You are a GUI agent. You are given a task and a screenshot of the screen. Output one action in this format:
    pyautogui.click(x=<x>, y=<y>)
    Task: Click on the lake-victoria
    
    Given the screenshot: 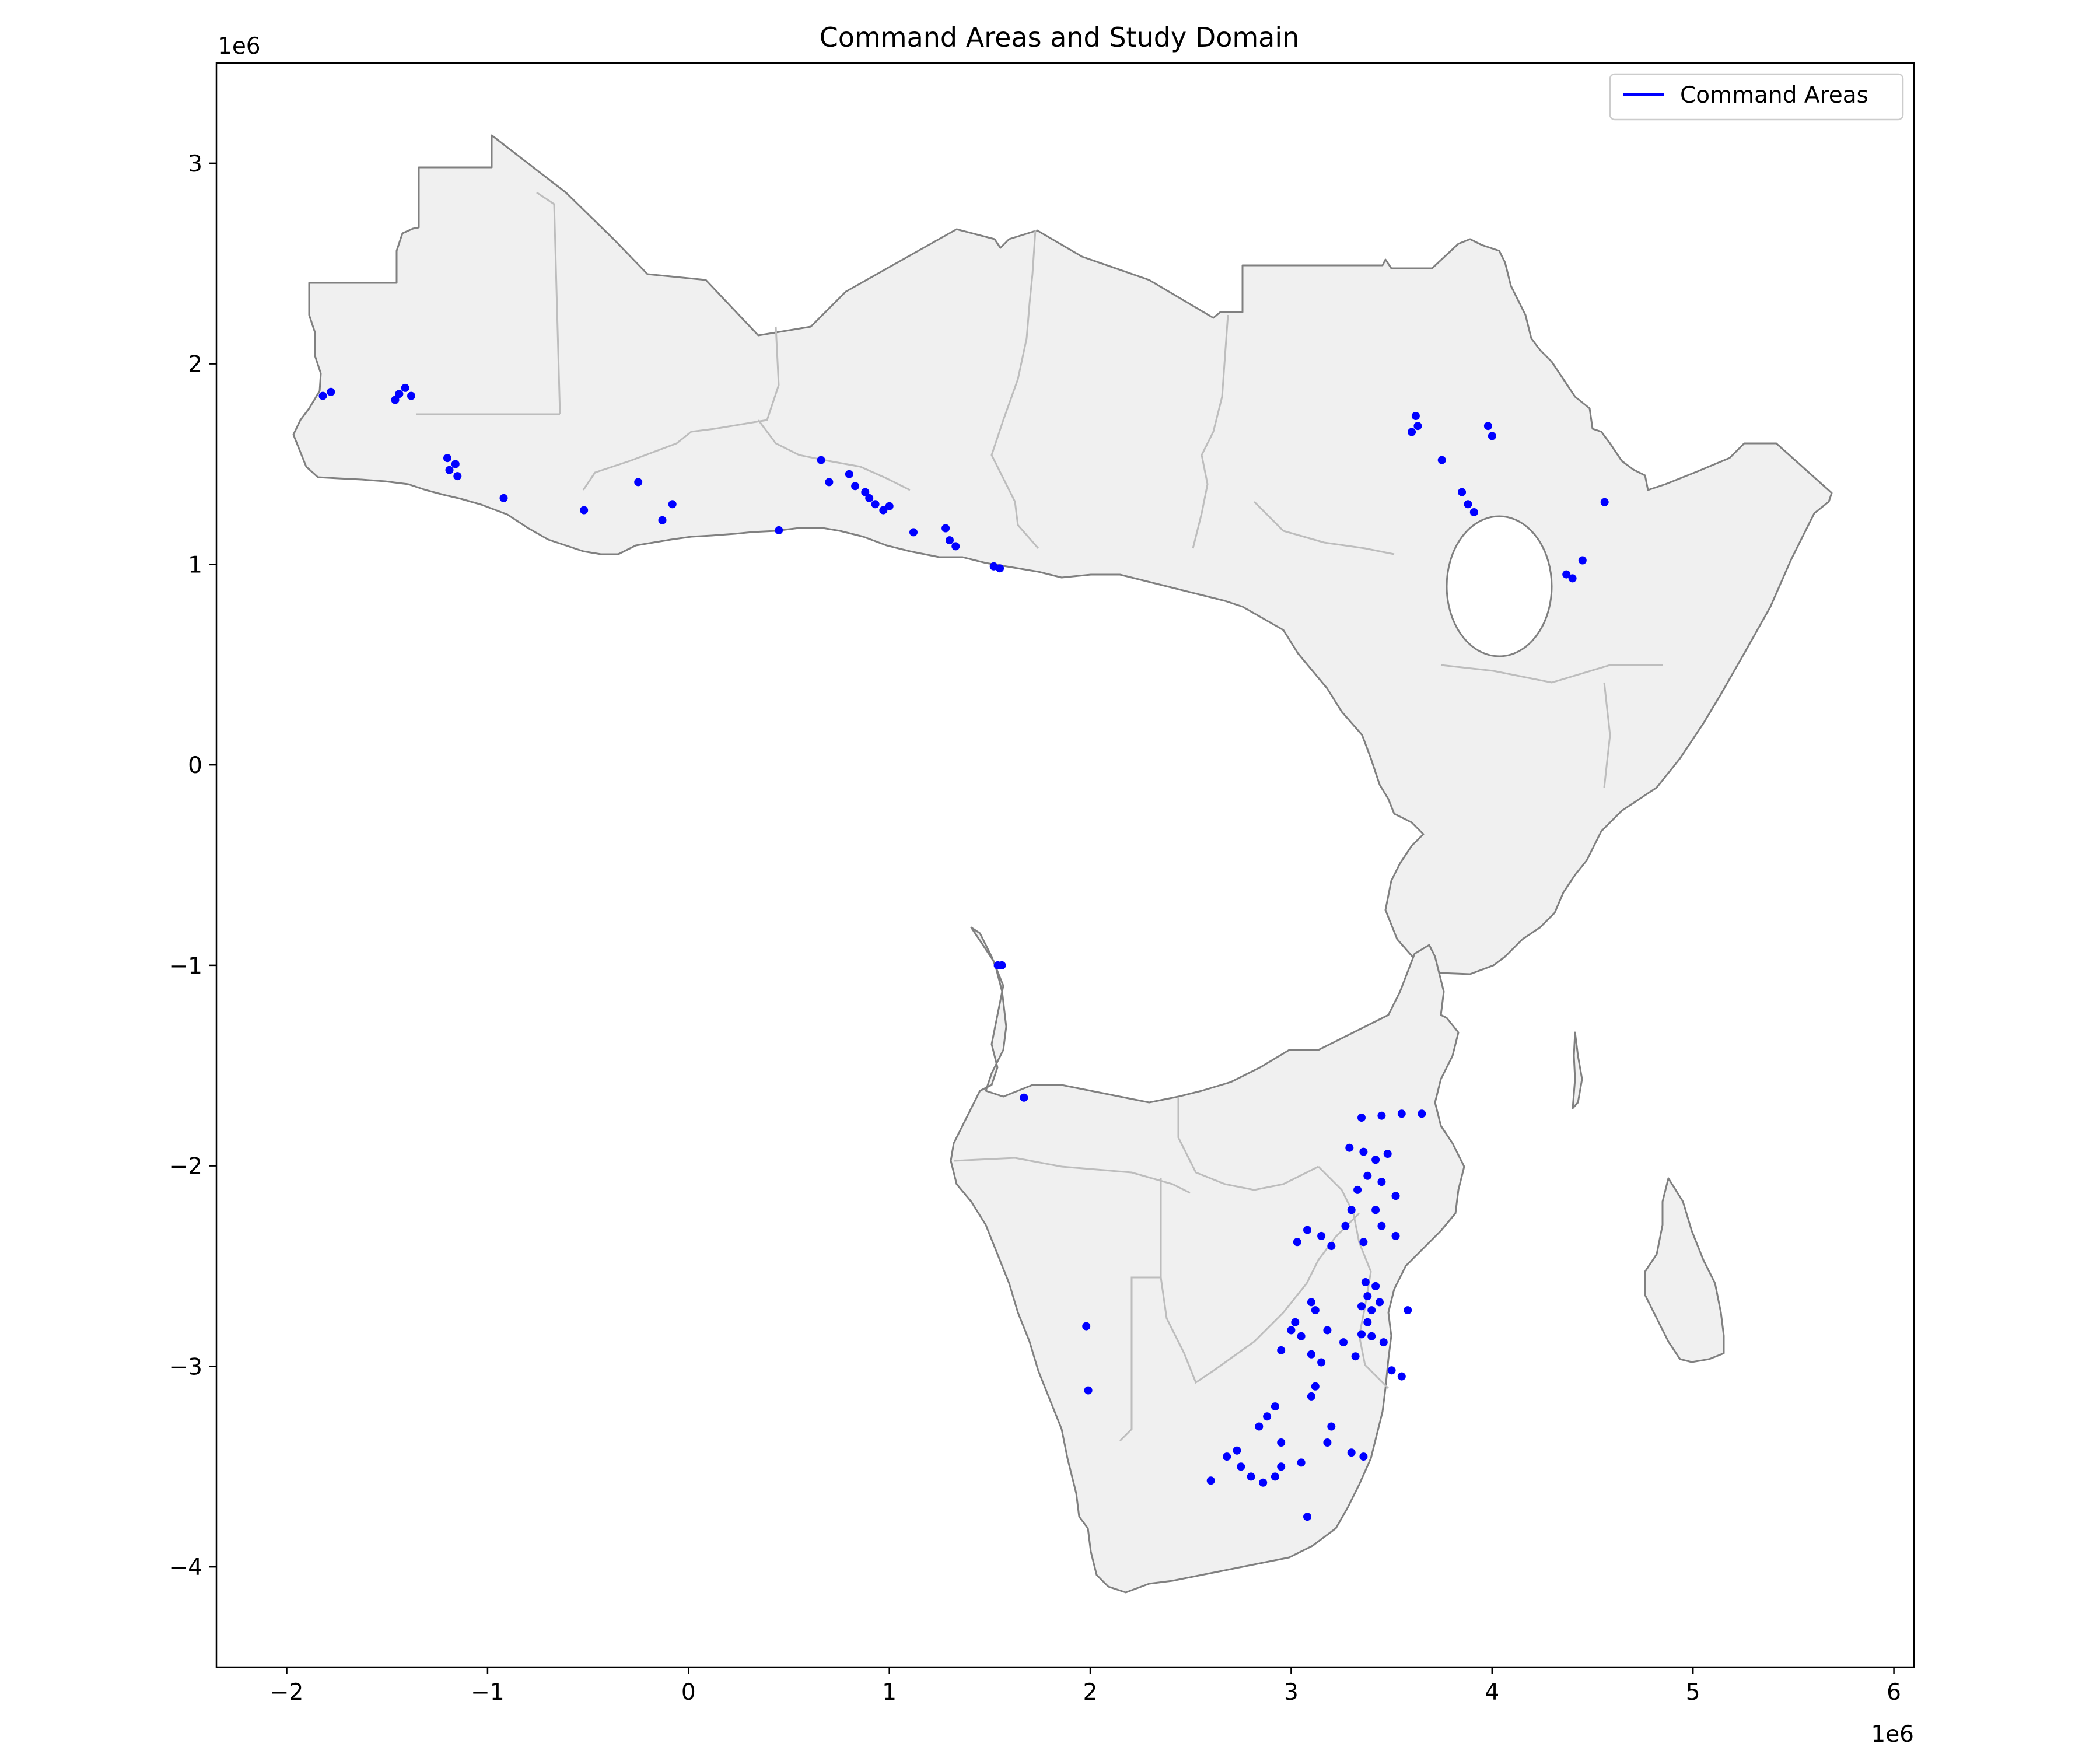 What is the action you would take?
    pyautogui.click(x=1499, y=586)
    